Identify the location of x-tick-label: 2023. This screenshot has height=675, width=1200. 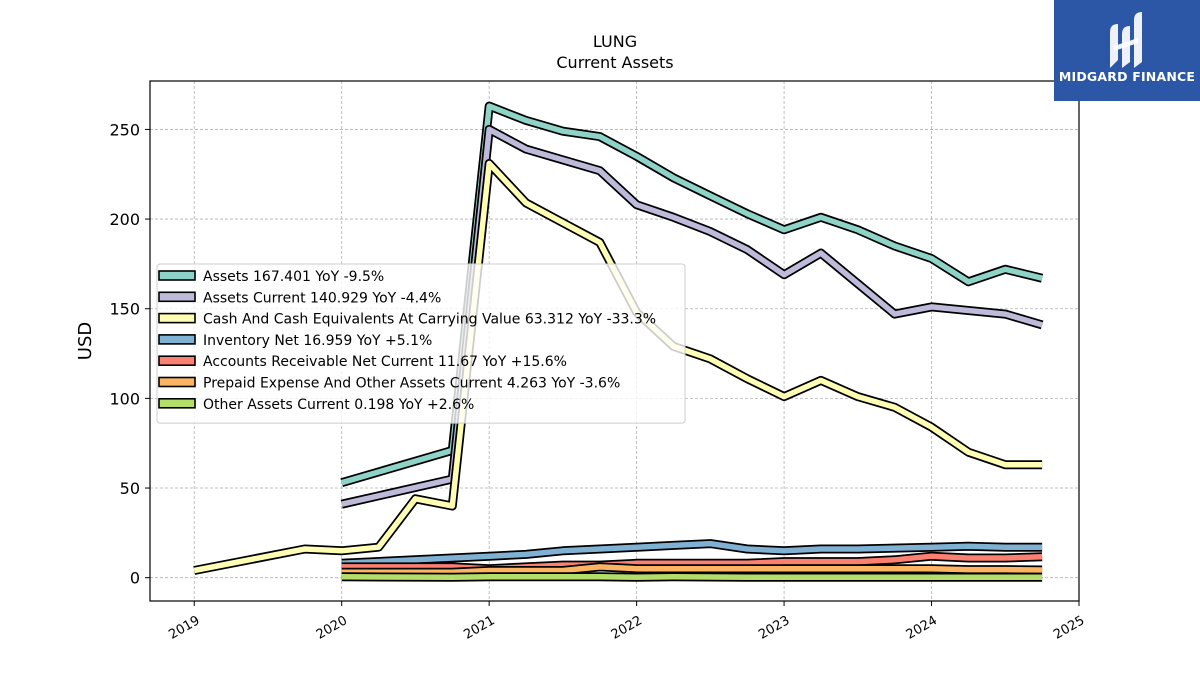
(774, 628).